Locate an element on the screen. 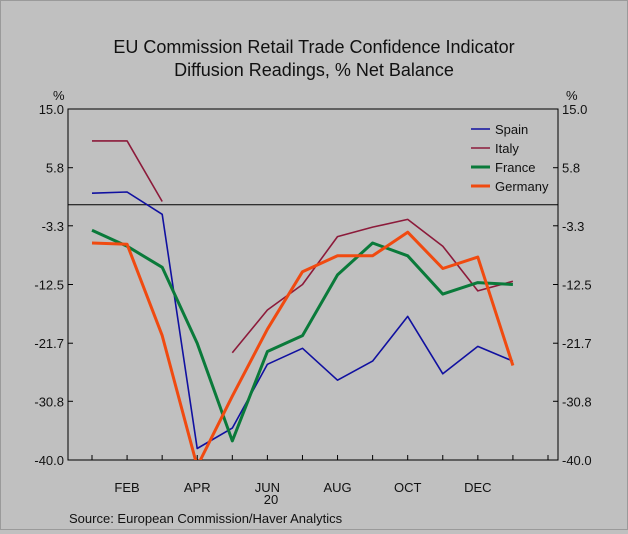 The height and width of the screenshot is (534, 628). y-tick-label-right: -40.0 is located at coordinates (577, 460).